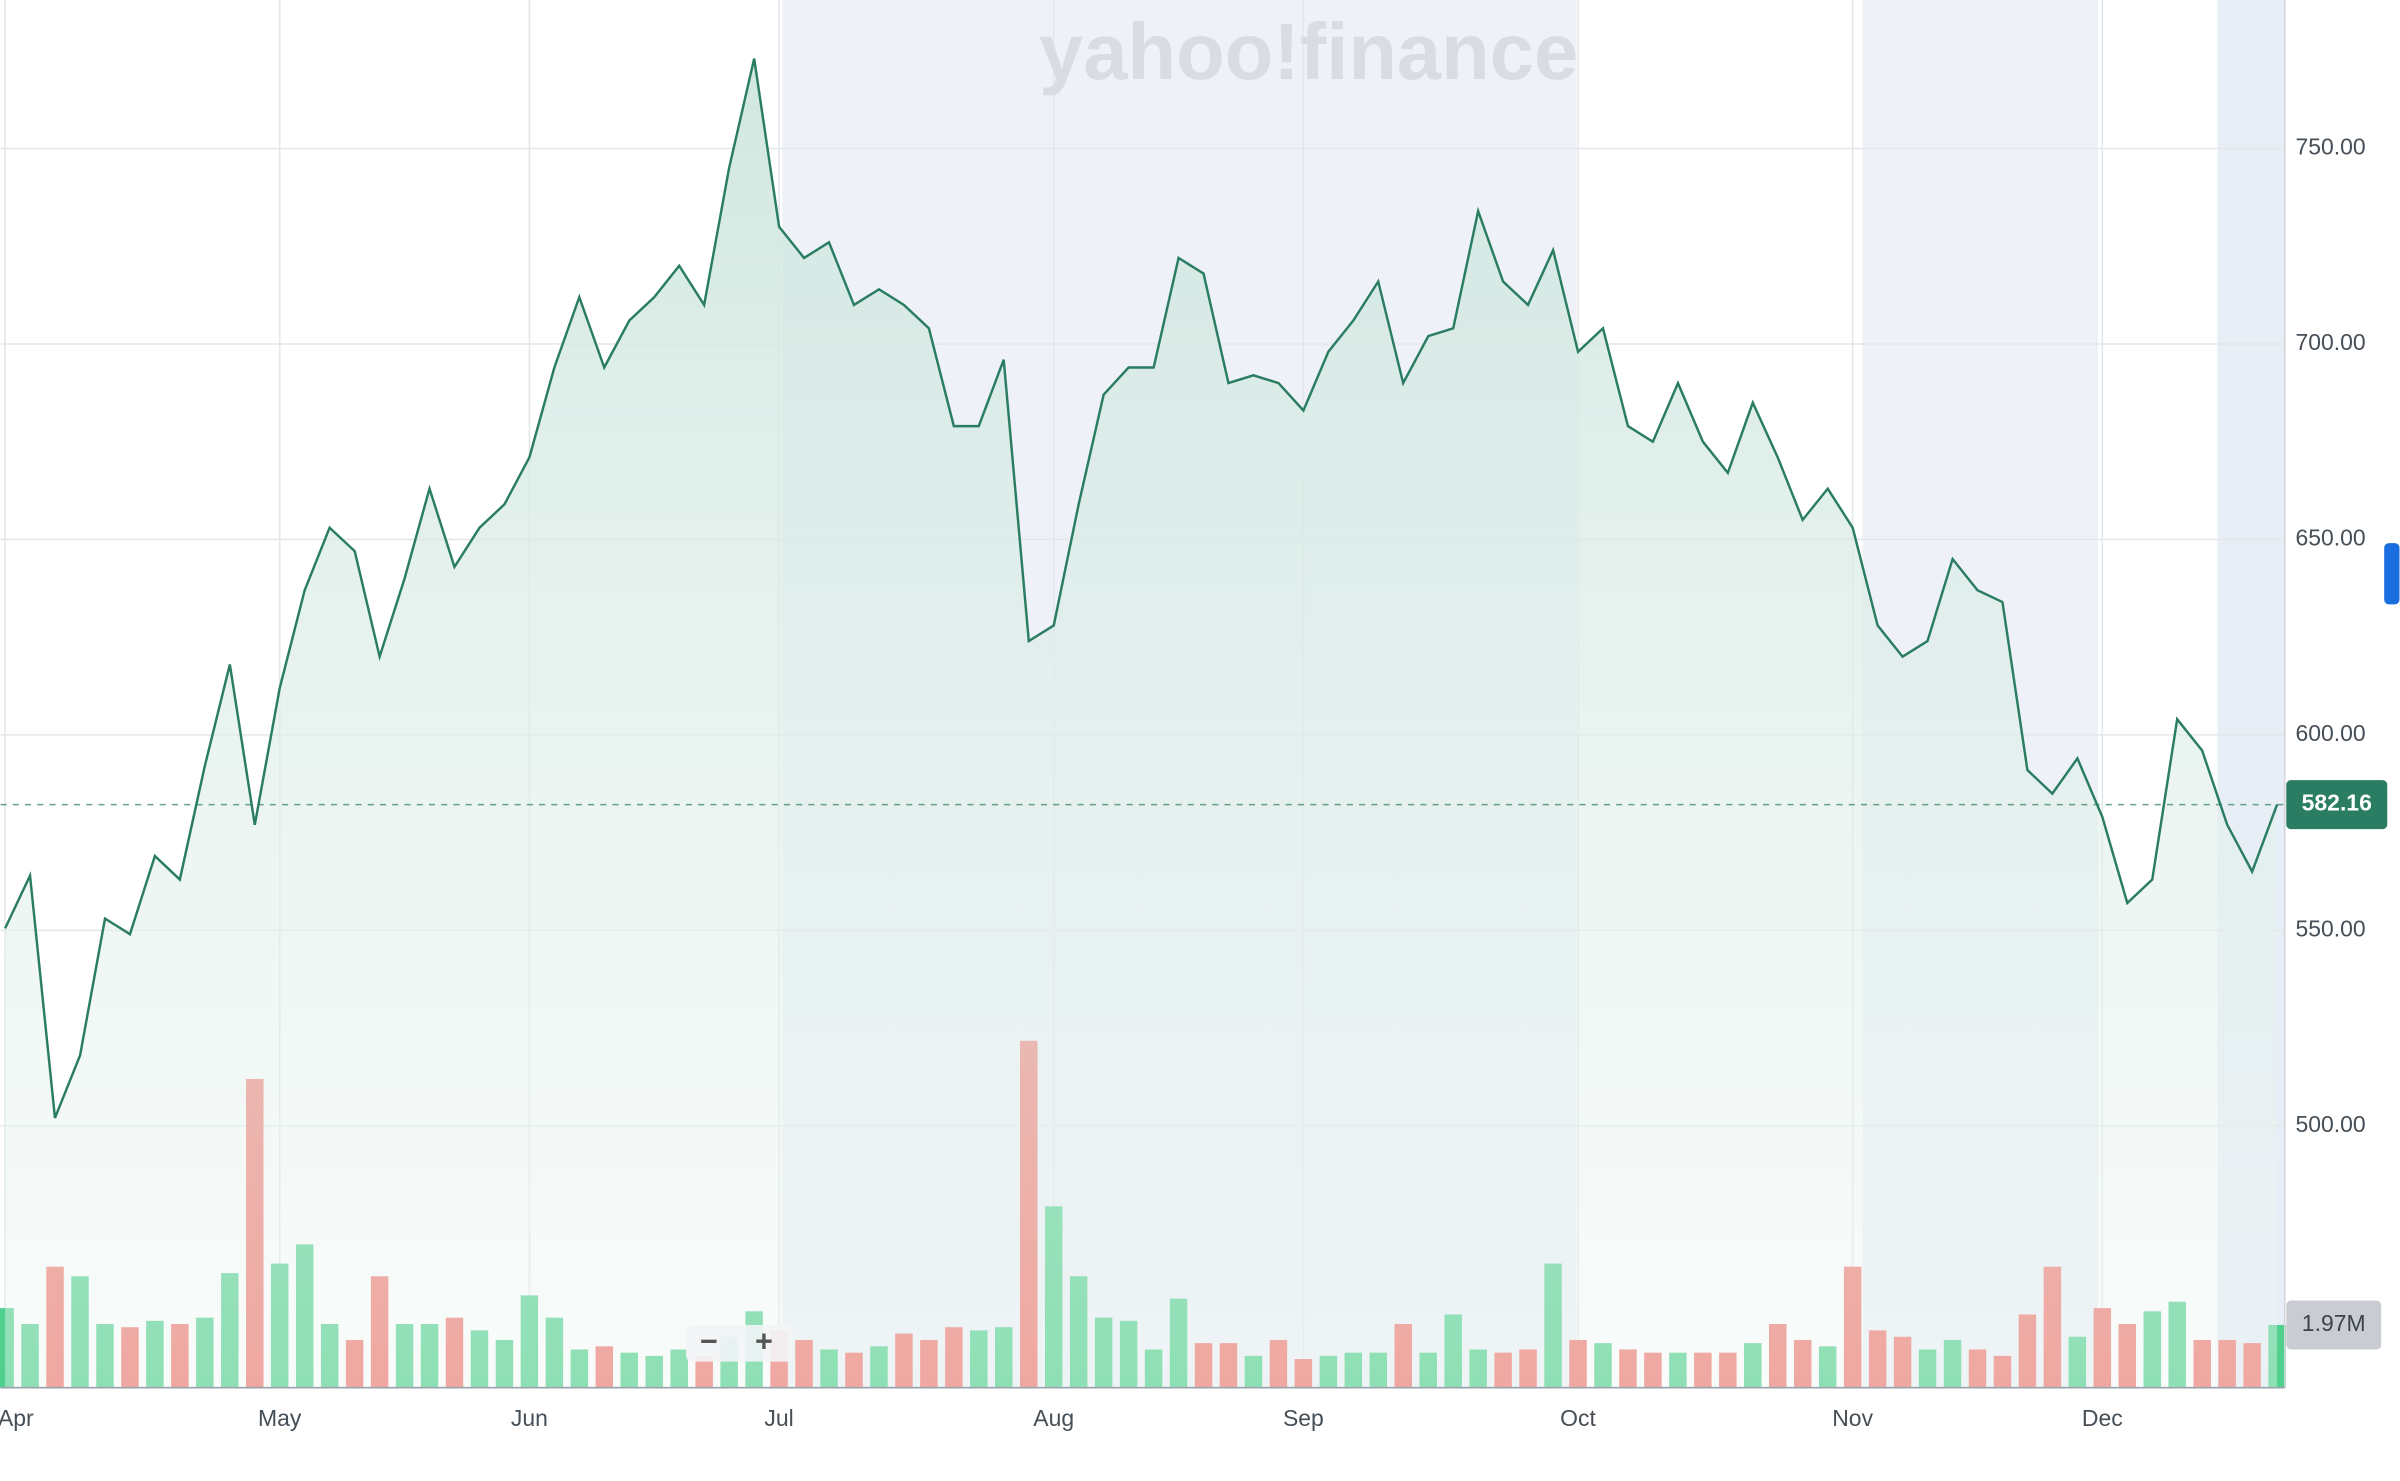  Describe the element at coordinates (2330, 928) in the screenshot. I see `y-tick-label: 550.00` at that location.